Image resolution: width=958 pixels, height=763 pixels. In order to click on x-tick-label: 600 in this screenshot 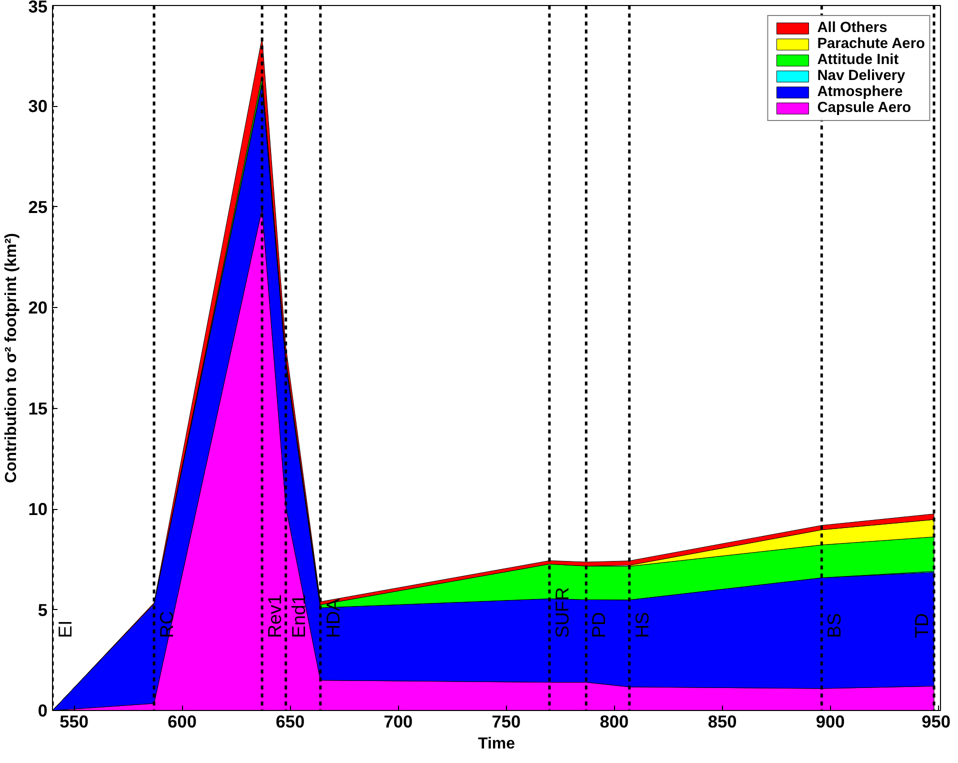, I will do `click(182, 722)`.